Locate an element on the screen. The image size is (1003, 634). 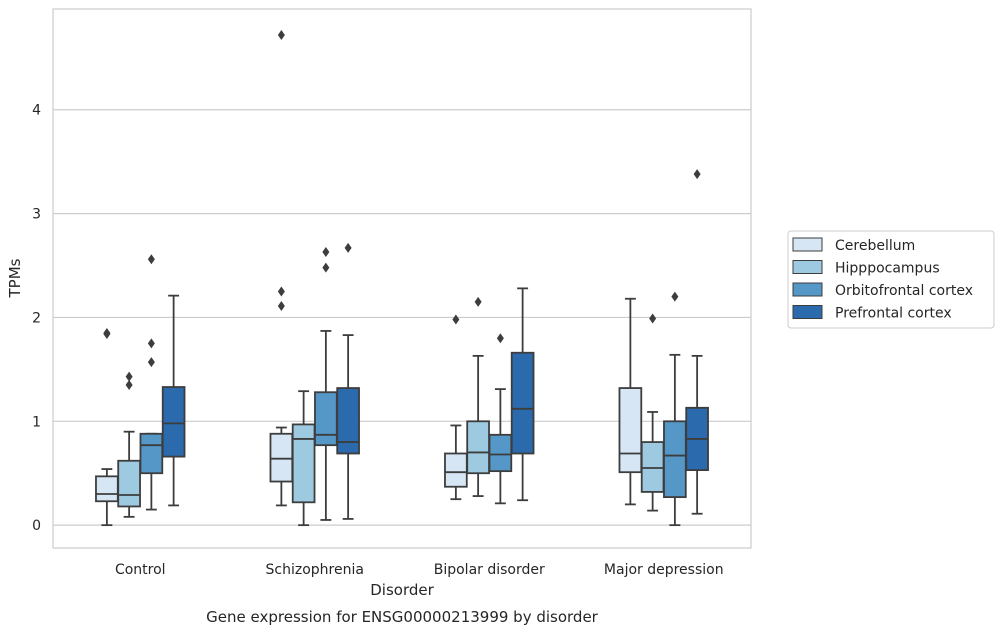
legend-label: Hipppocampus is located at coordinates (887, 269).